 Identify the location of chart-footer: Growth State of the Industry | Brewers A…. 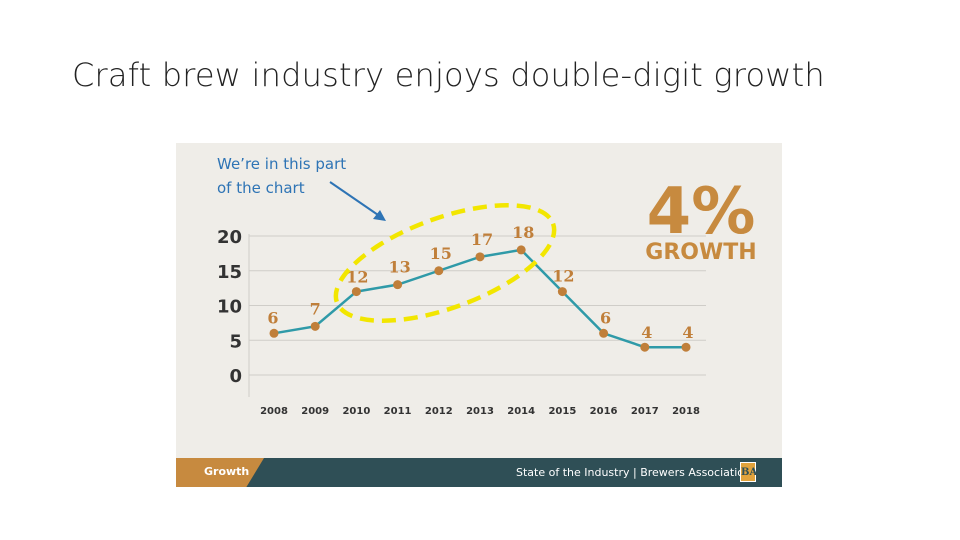
(479, 472).